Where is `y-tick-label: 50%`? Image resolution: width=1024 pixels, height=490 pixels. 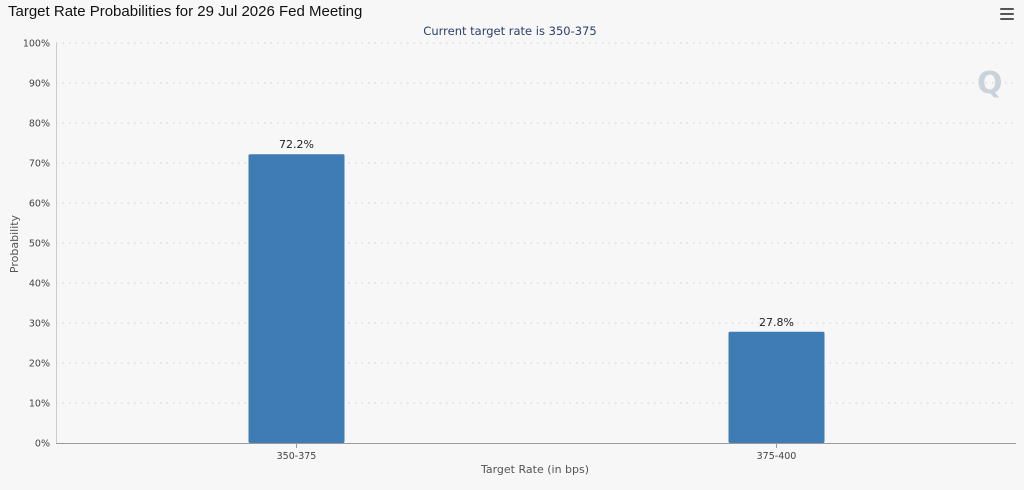
y-tick-label: 50% is located at coordinates (39, 244).